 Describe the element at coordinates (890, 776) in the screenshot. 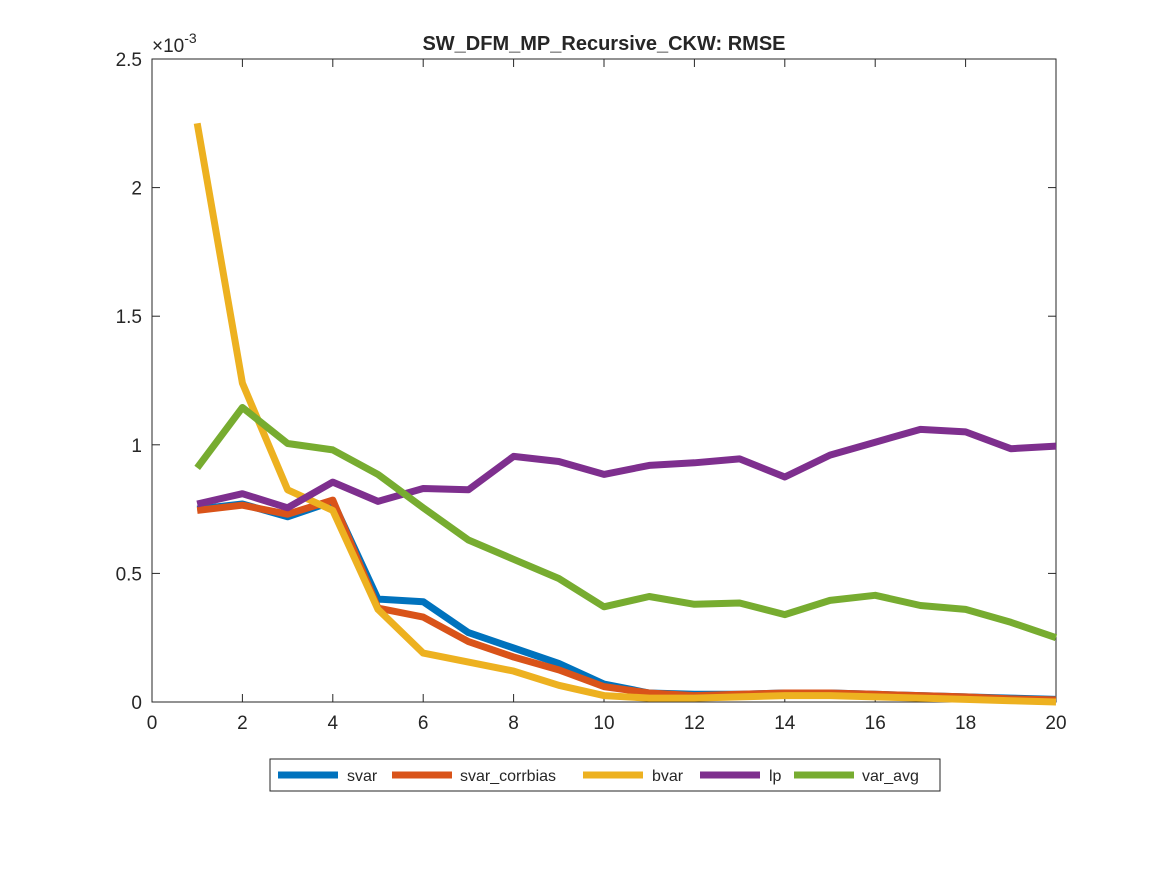

I see `legend-label-var-avg: var_avg` at that location.